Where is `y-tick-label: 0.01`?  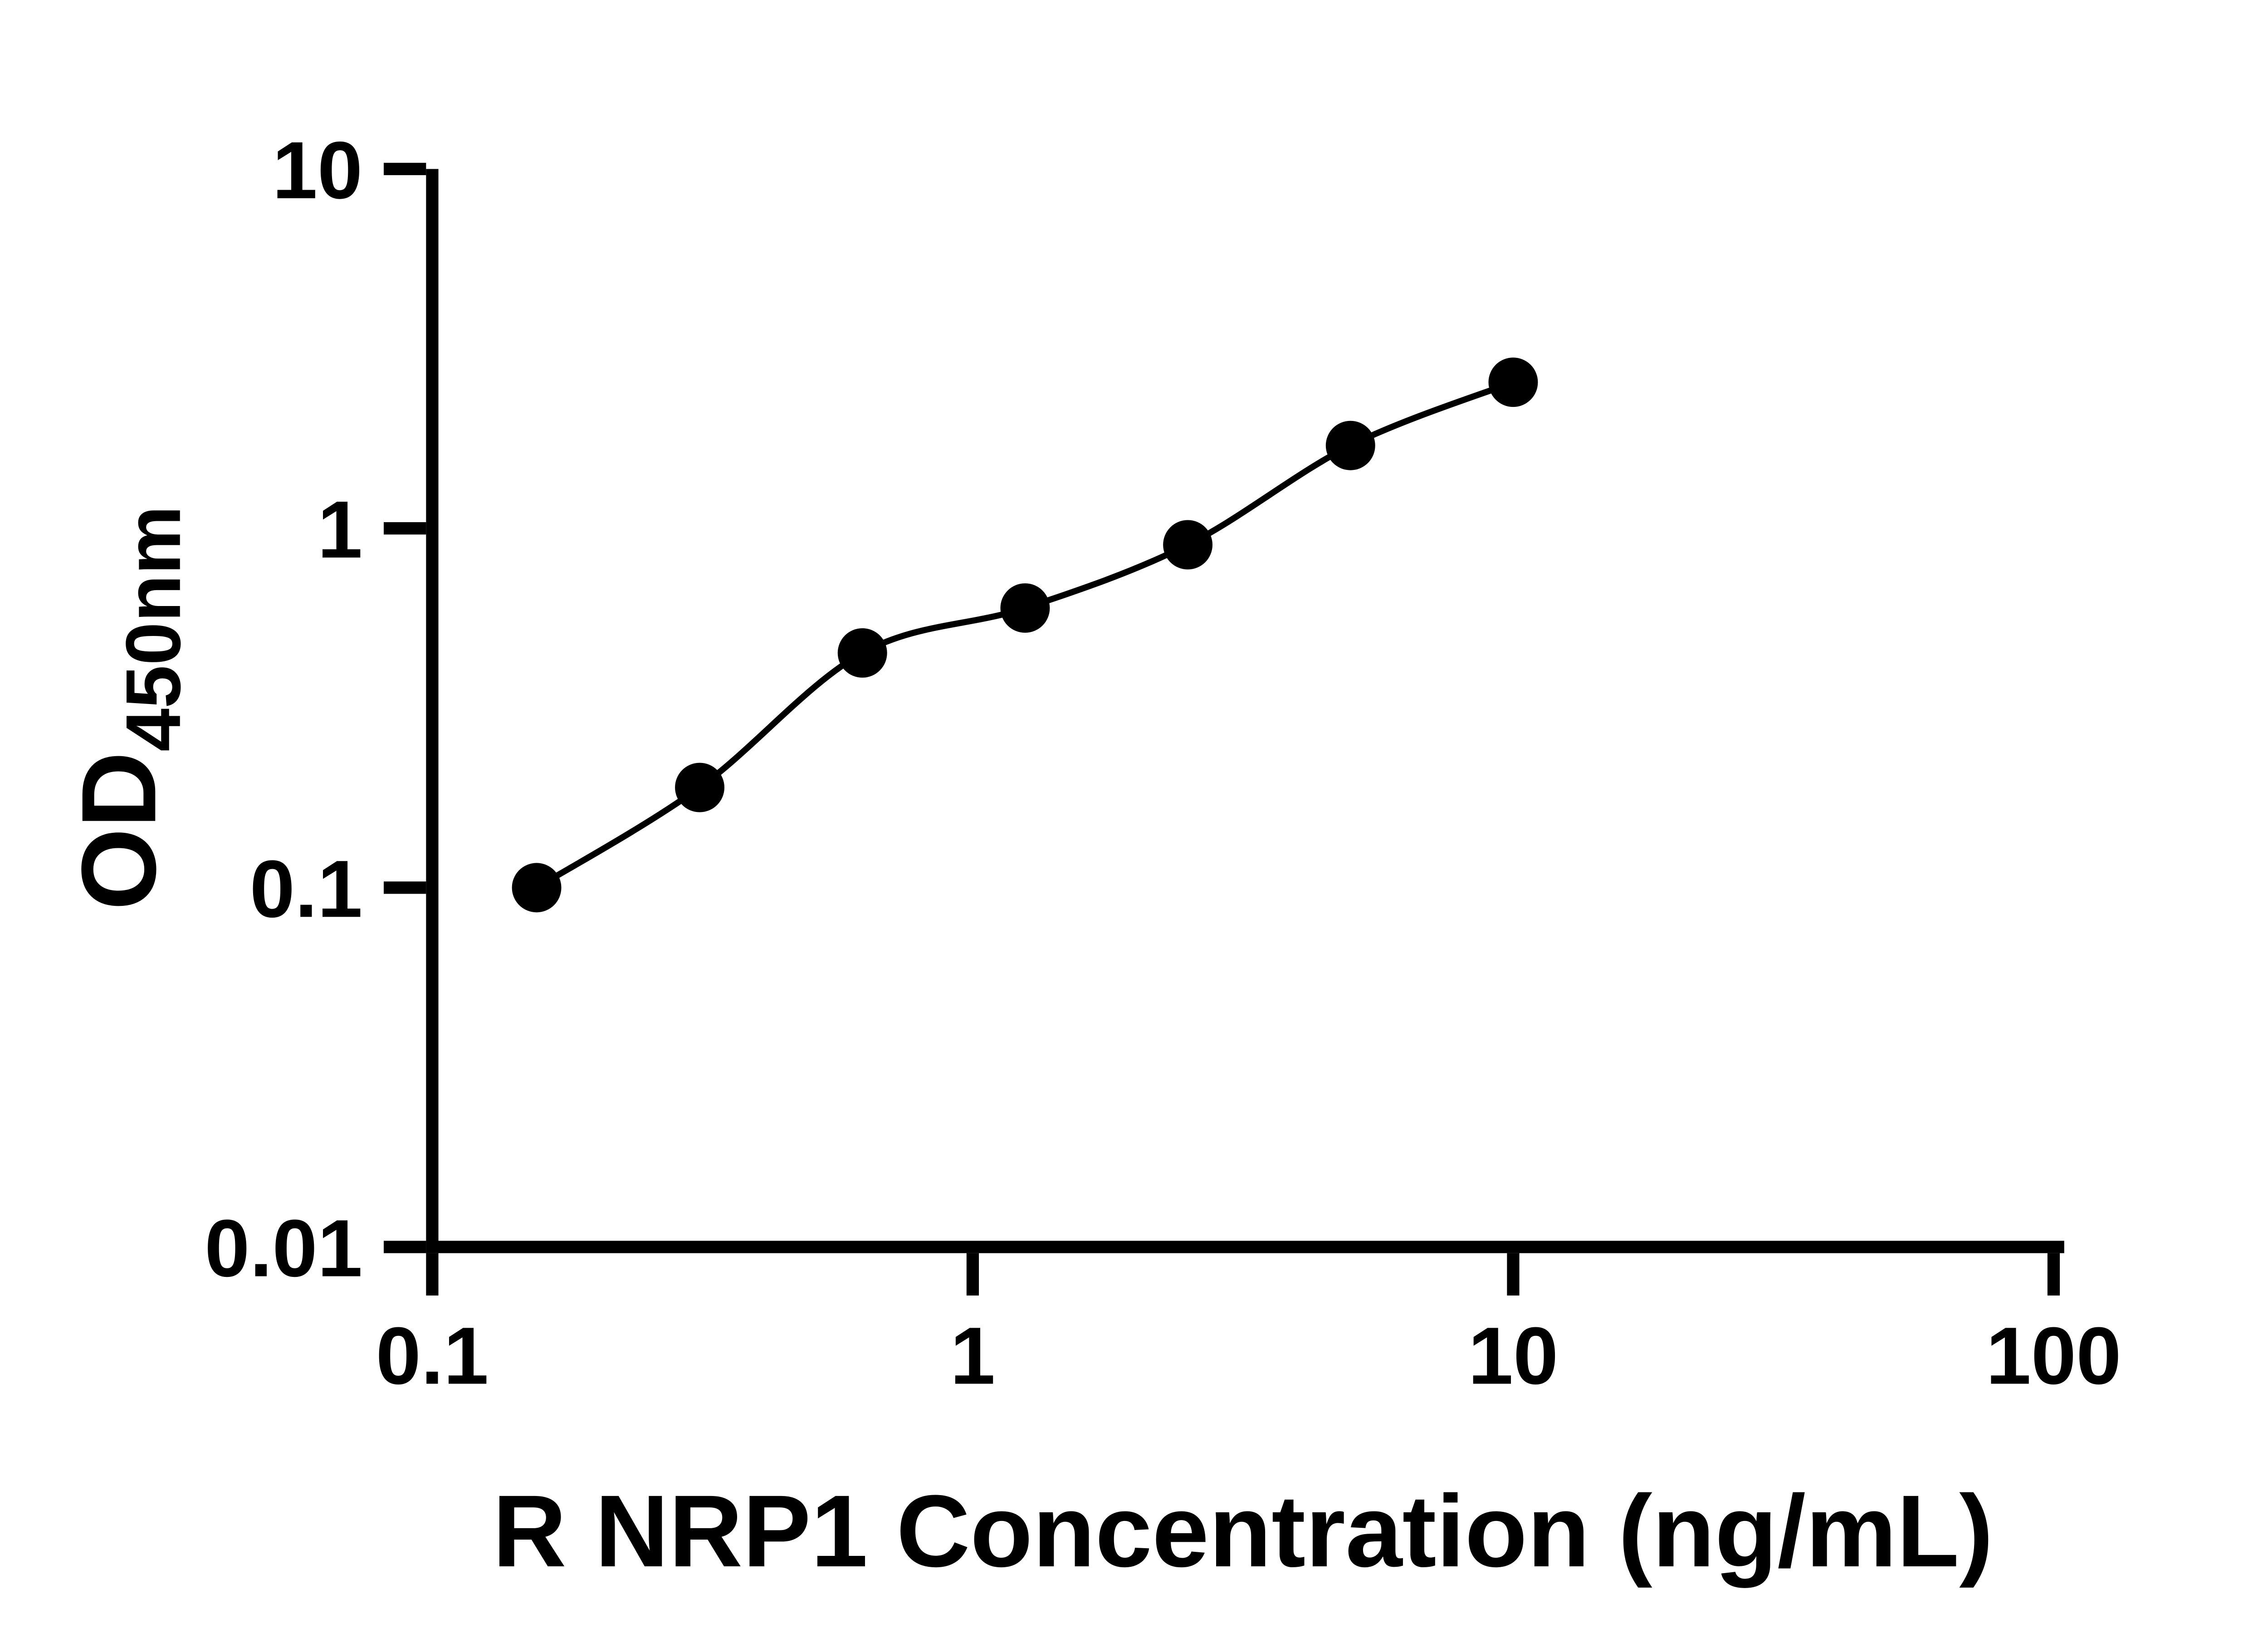
y-tick-label: 0.01 is located at coordinates (284, 1248).